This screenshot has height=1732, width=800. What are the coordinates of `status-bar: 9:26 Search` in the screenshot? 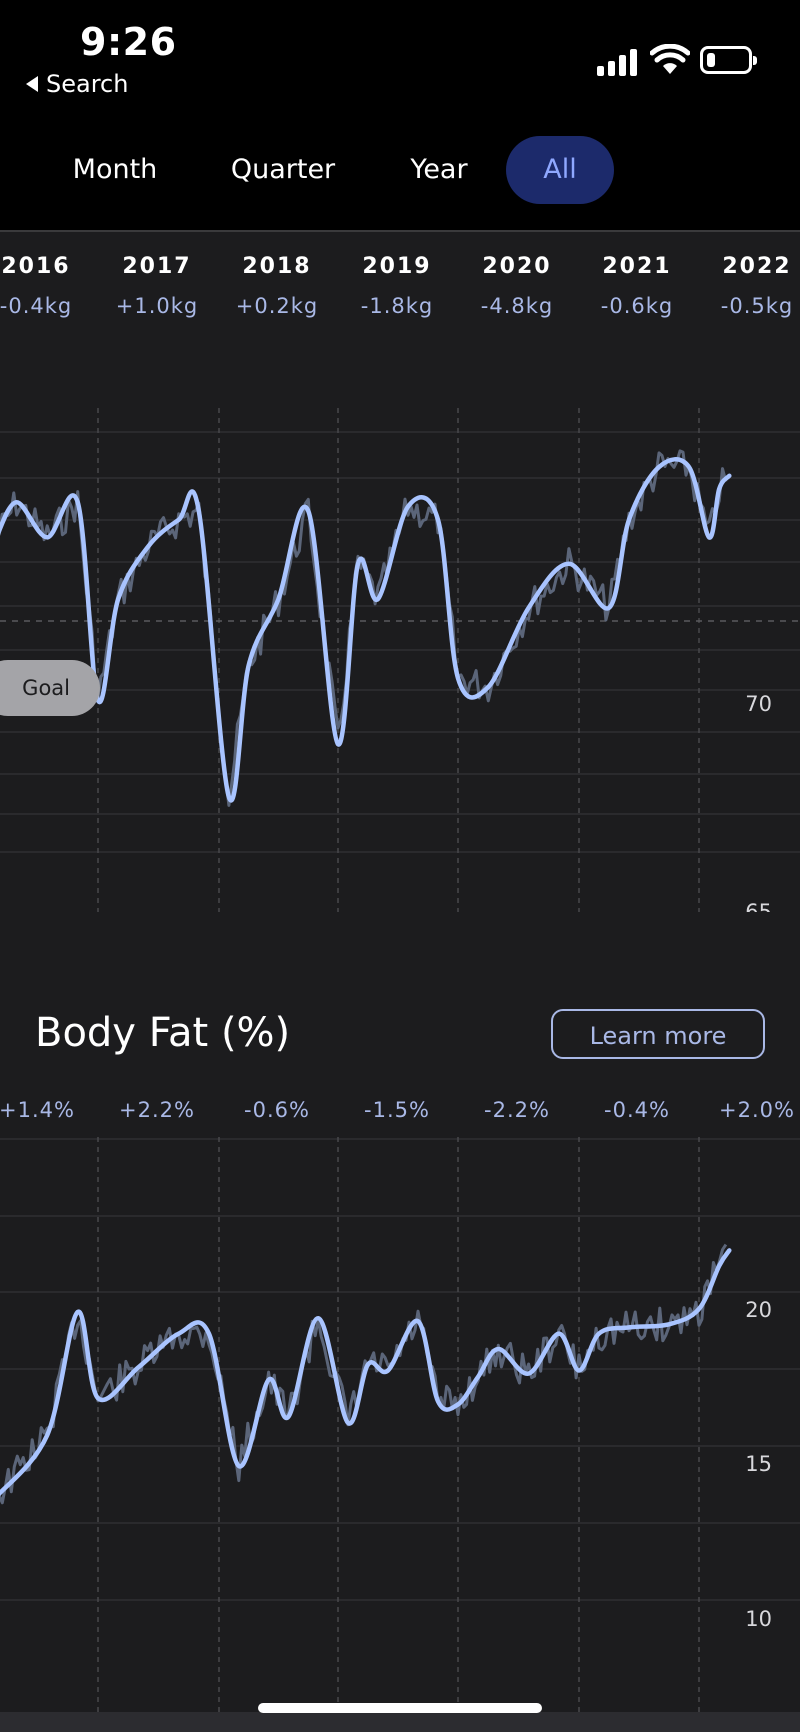 It's located at (400, 60).